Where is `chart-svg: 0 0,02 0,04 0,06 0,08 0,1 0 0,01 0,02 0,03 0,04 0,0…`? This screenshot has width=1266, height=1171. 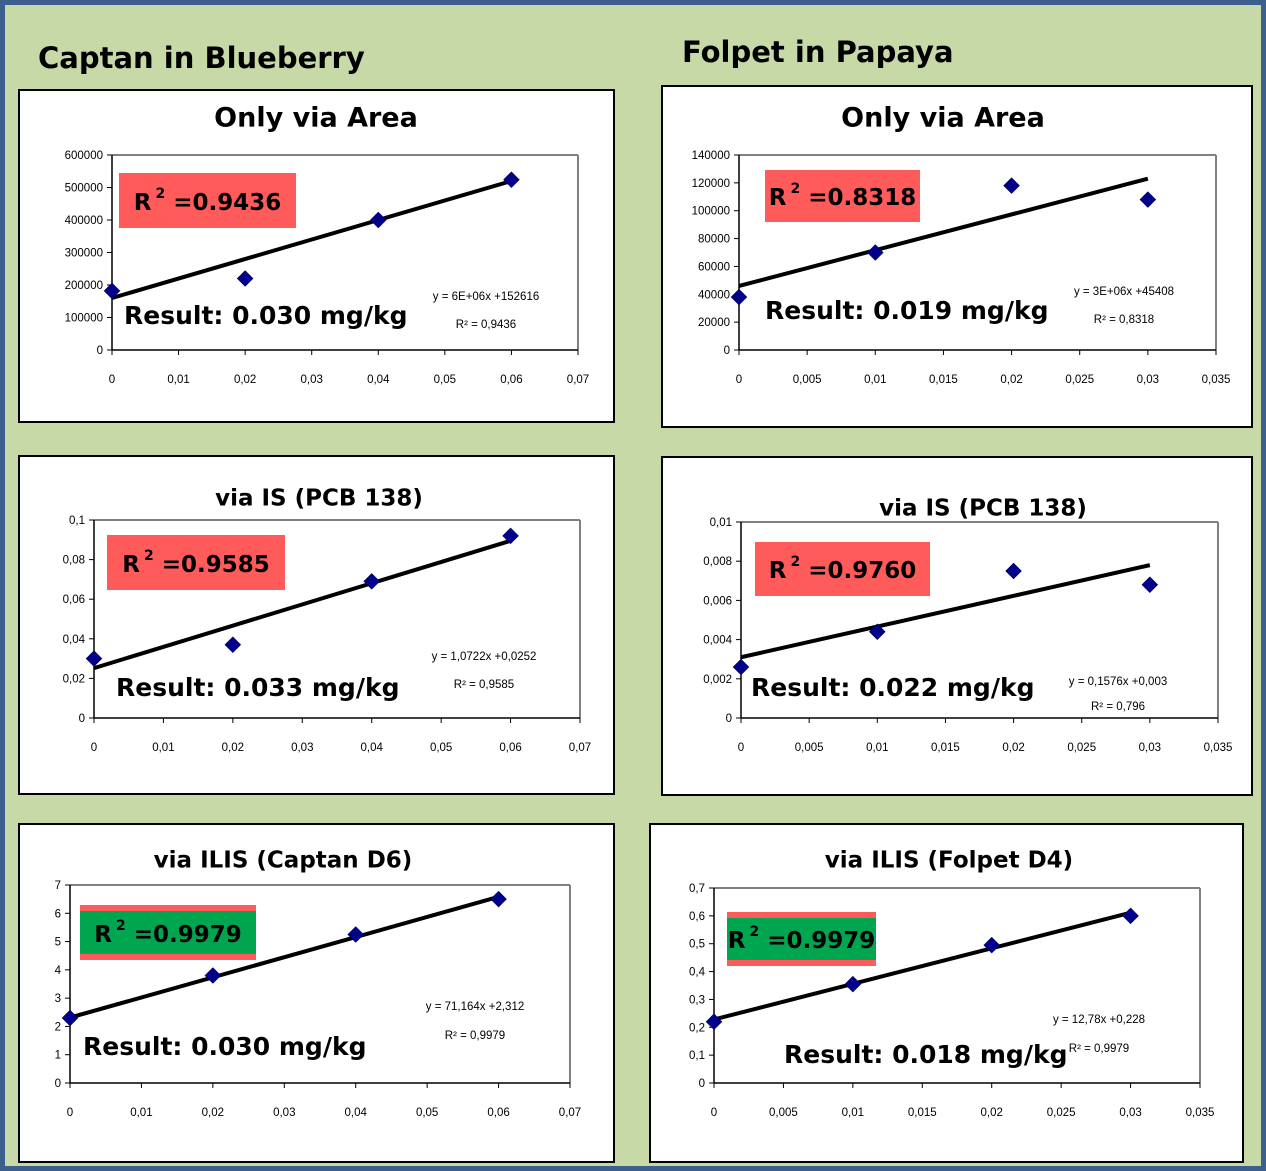 chart-svg: 0 0,02 0,04 0,06 0,08 0,1 0 0,01 0,02 0,03 0,04 0,0… is located at coordinates (327, 619).